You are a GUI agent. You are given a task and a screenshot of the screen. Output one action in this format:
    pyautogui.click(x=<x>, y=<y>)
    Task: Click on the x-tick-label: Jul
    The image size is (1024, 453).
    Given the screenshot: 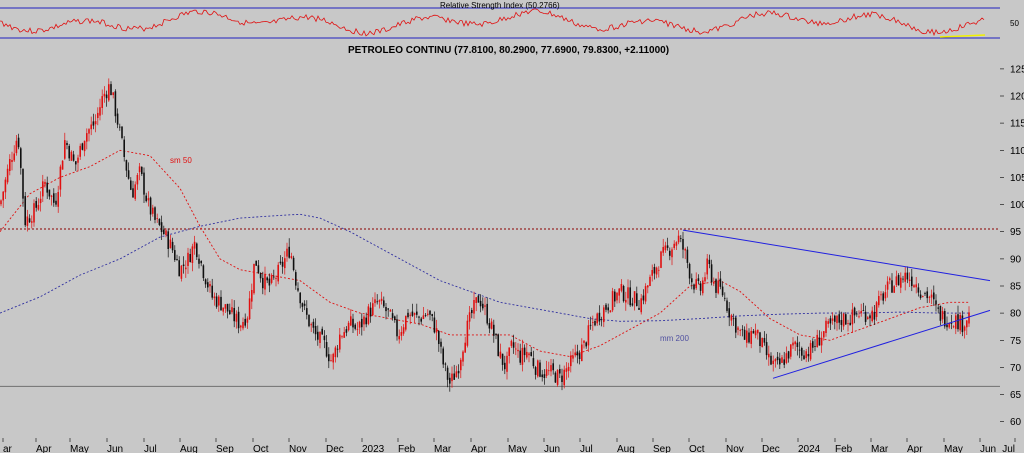 What is the action you would take?
    pyautogui.click(x=586, y=448)
    